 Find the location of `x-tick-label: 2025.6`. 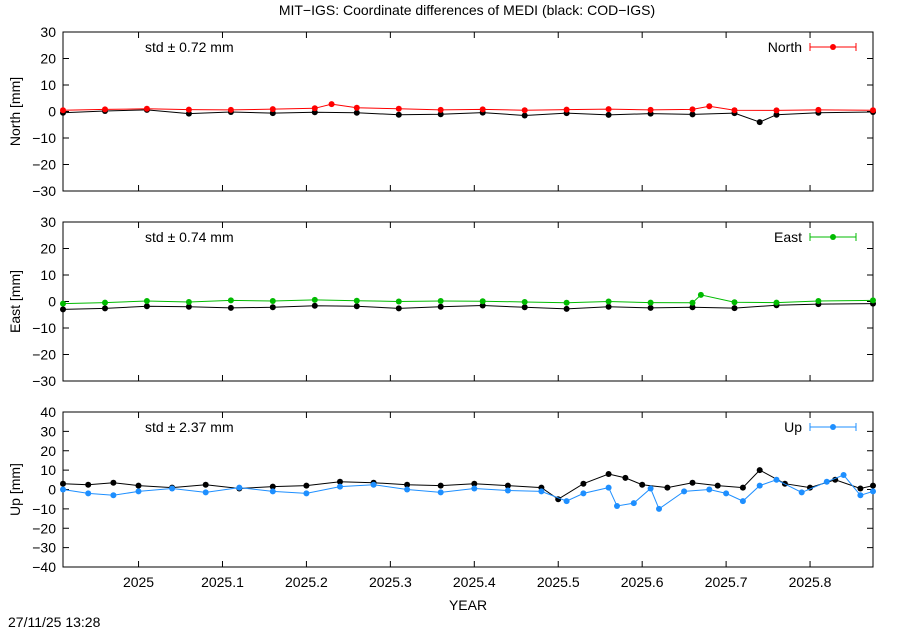

x-tick-label: 2025.6 is located at coordinates (642, 582).